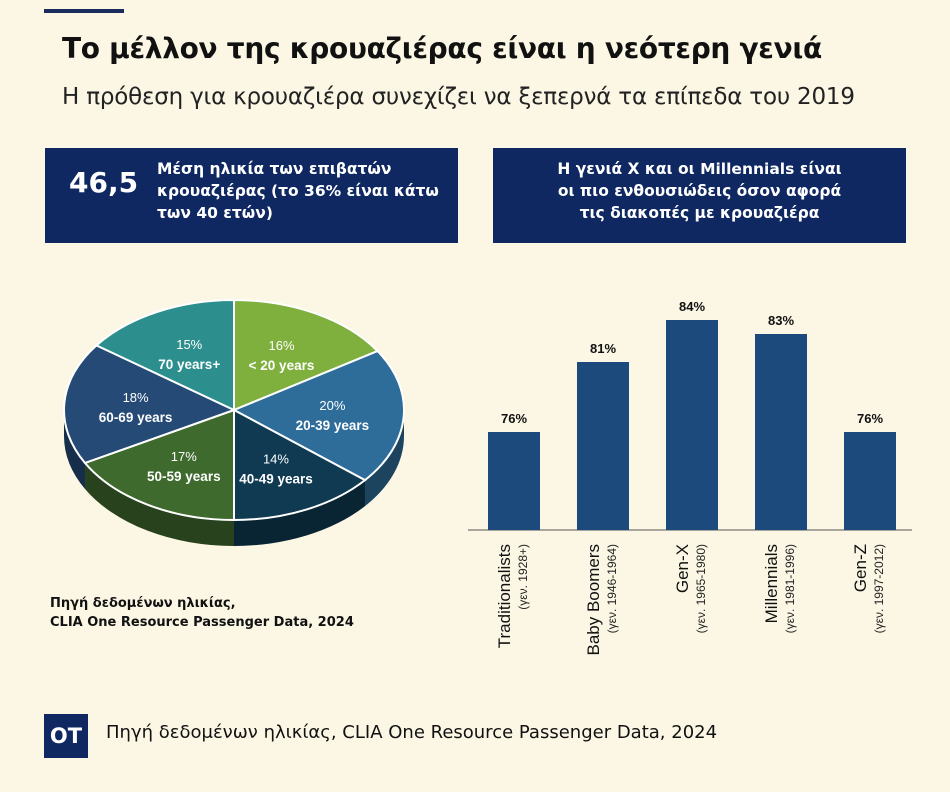 The height and width of the screenshot is (792, 950). I want to click on pie-percent-label: 20%, so click(332, 405).